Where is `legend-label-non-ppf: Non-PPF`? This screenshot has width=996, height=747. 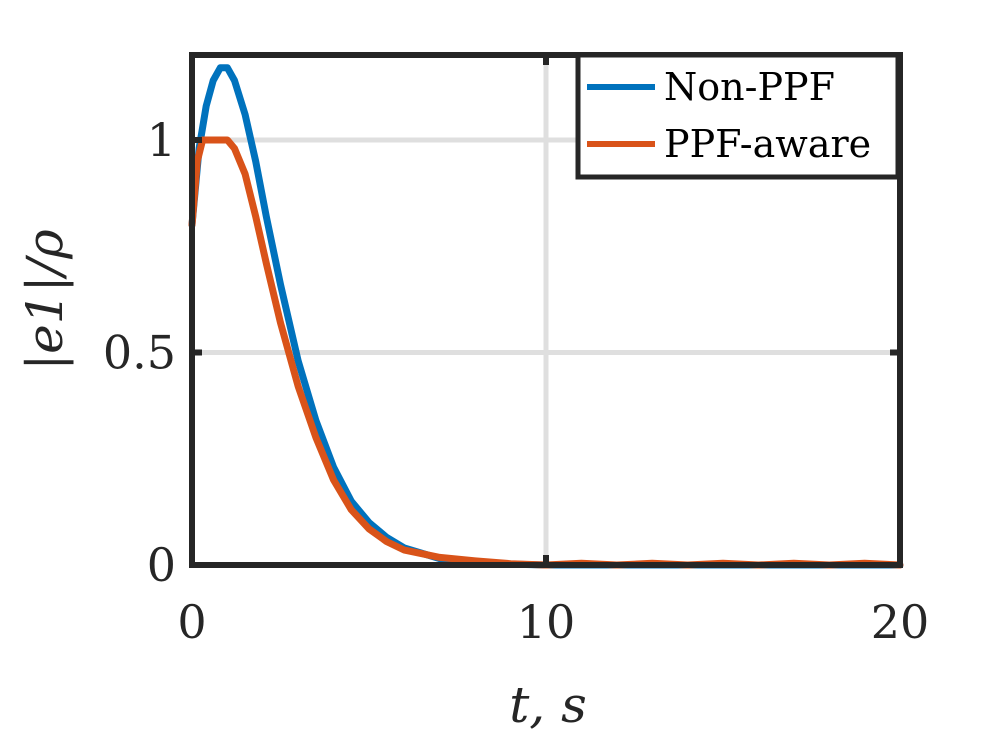
legend-label-non-ppf: Non-PPF is located at coordinates (749, 87).